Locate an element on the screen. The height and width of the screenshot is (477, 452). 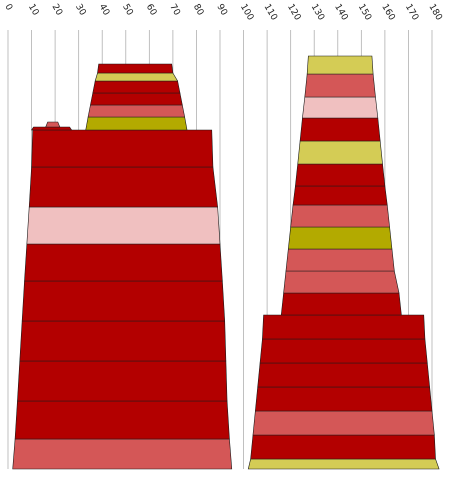
x-tick-label: 100 is located at coordinates (246, 13).